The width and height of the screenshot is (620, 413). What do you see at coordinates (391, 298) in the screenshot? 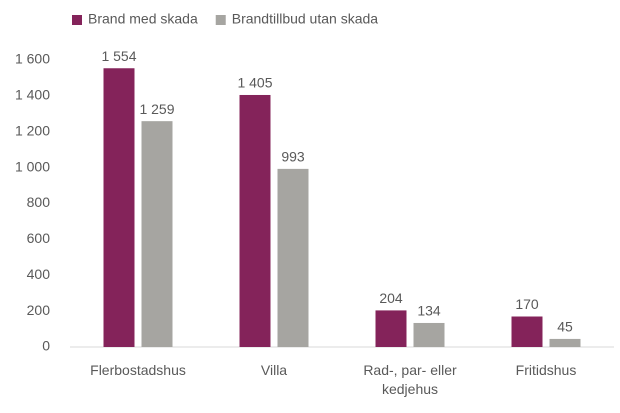
I see `data-label: 204` at bounding box center [391, 298].